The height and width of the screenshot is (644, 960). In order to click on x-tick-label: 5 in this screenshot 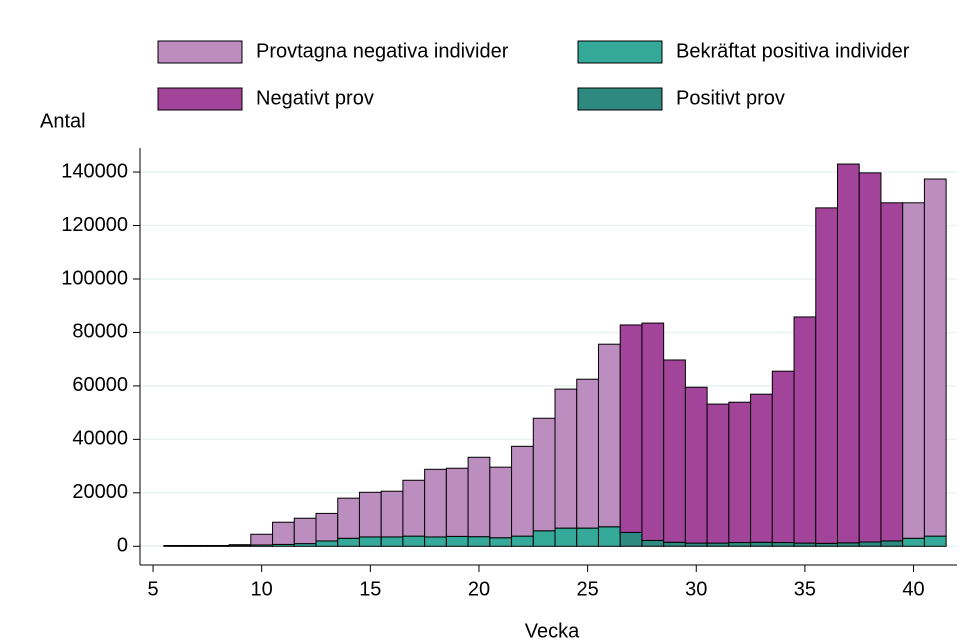, I will do `click(152, 589)`.